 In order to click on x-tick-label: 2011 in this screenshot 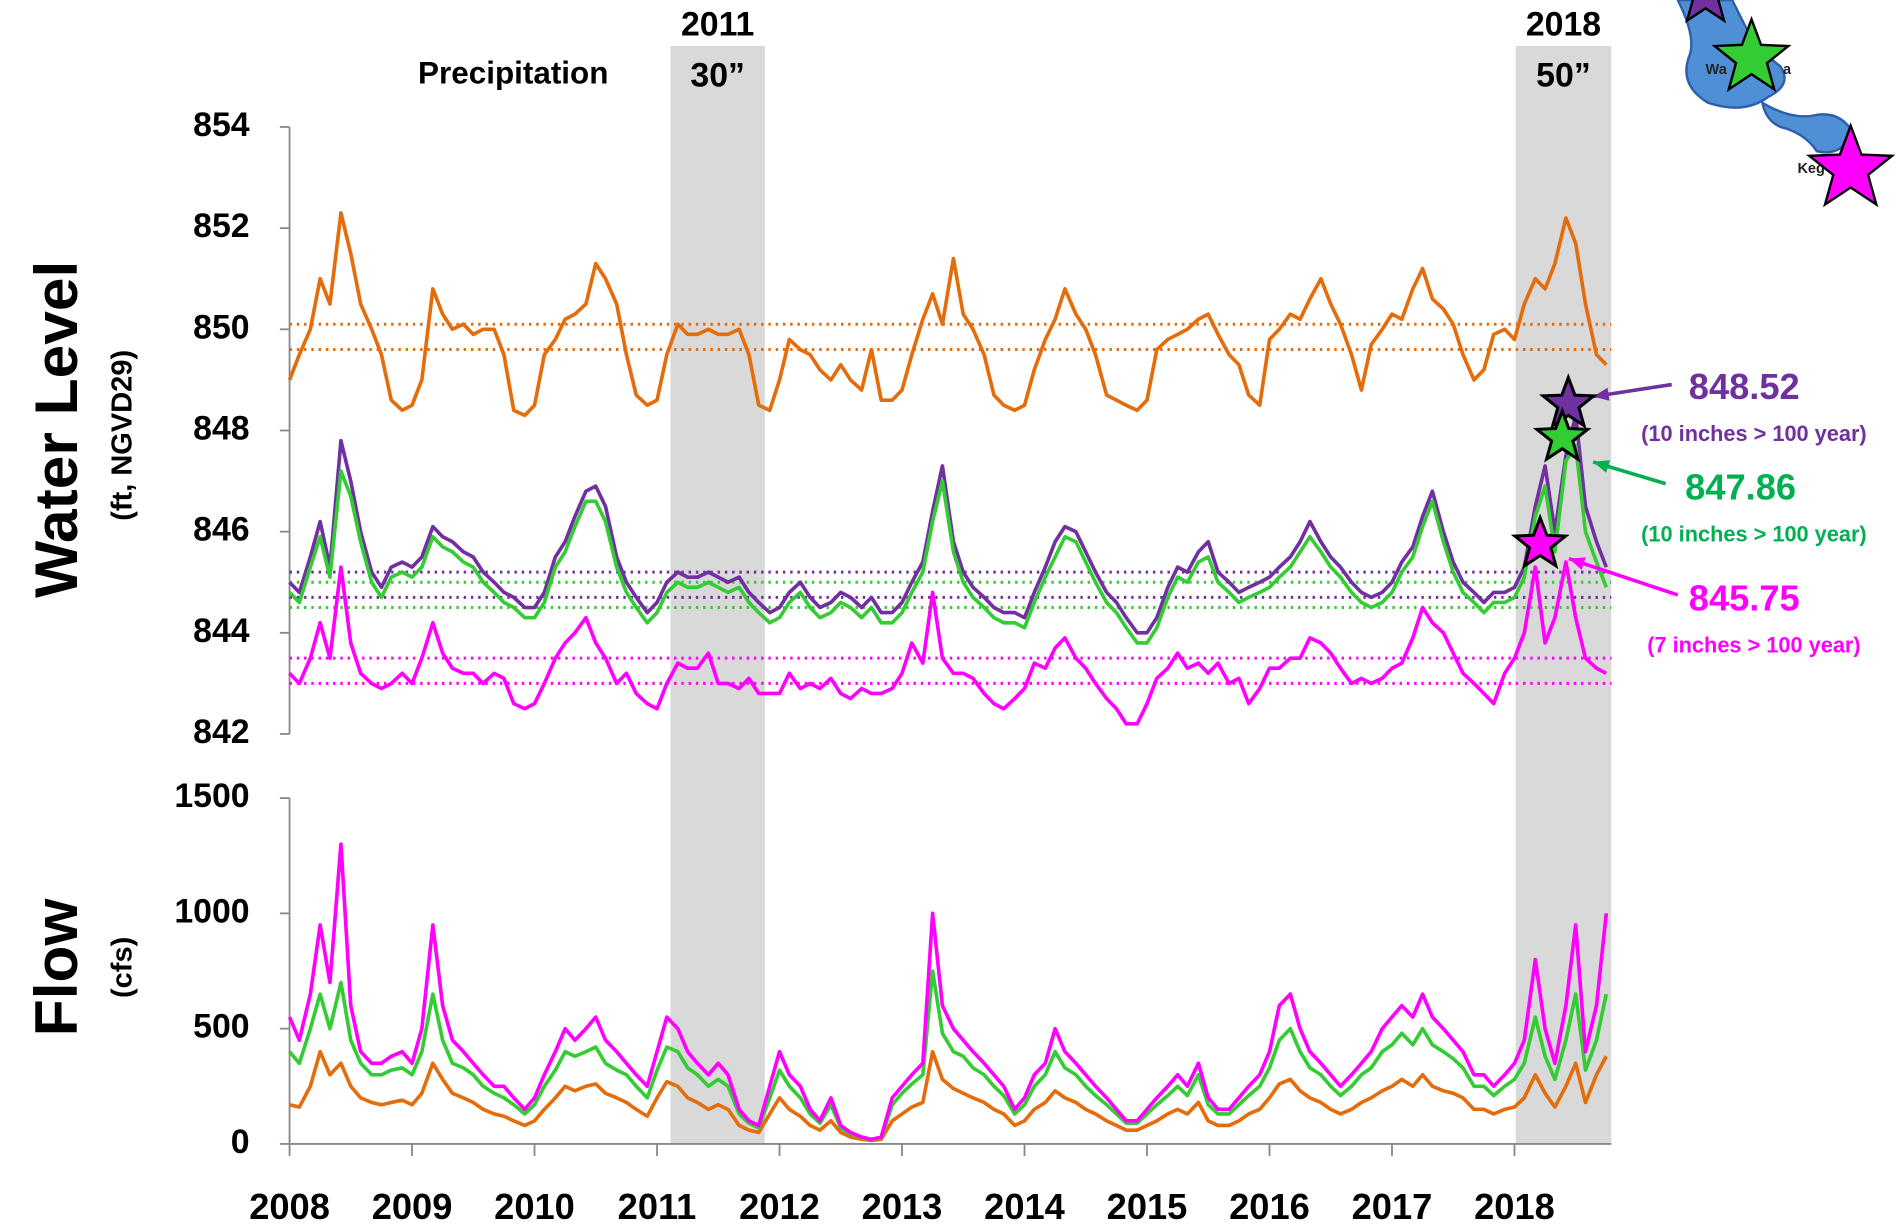, I will do `click(657, 1206)`.